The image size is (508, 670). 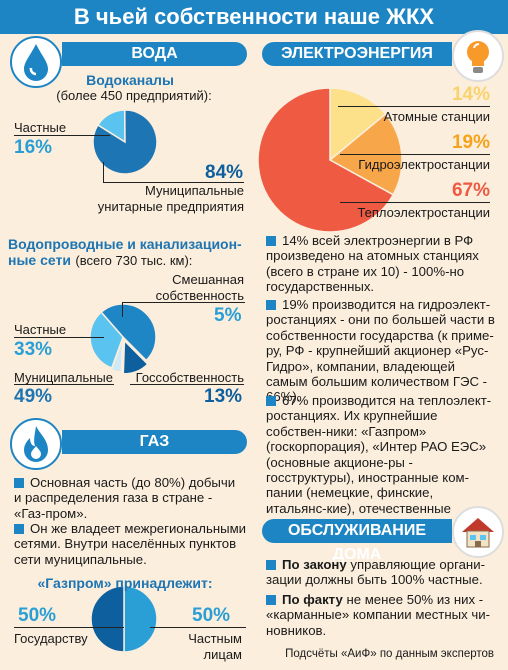 What do you see at coordinates (134, 95) in the screenshot?
I see `vodokanaly-subtitle: (более 450 предприятий):` at bounding box center [134, 95].